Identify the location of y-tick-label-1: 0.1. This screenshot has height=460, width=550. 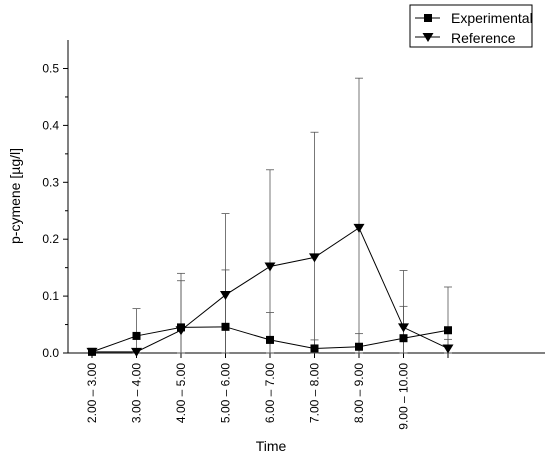
(50, 296).